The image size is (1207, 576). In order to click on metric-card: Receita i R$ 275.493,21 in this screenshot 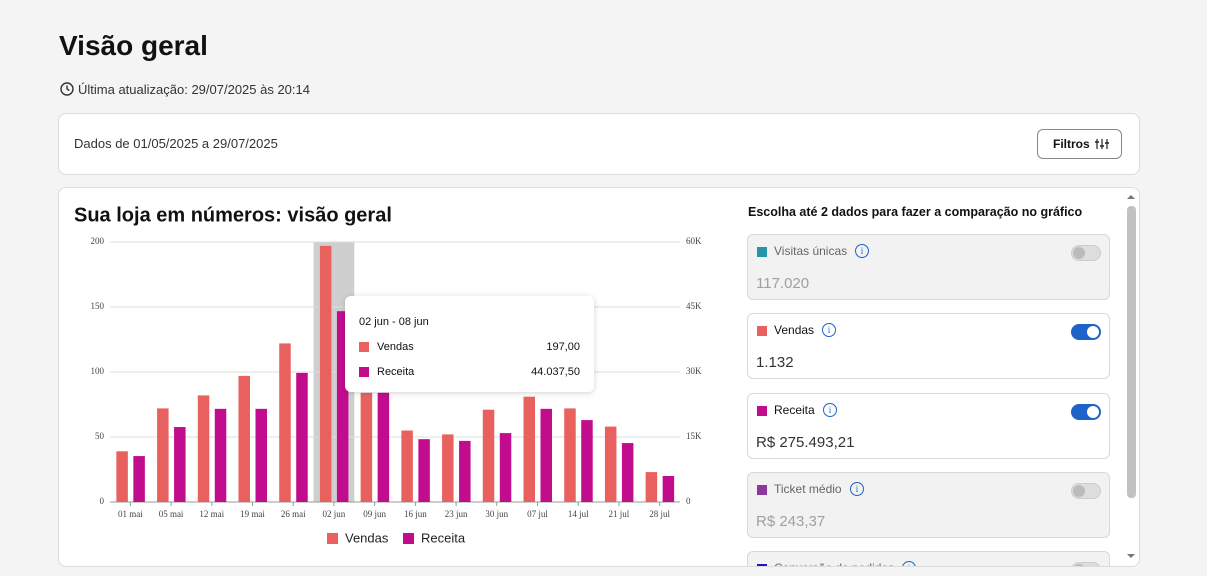, I will do `click(928, 425)`.